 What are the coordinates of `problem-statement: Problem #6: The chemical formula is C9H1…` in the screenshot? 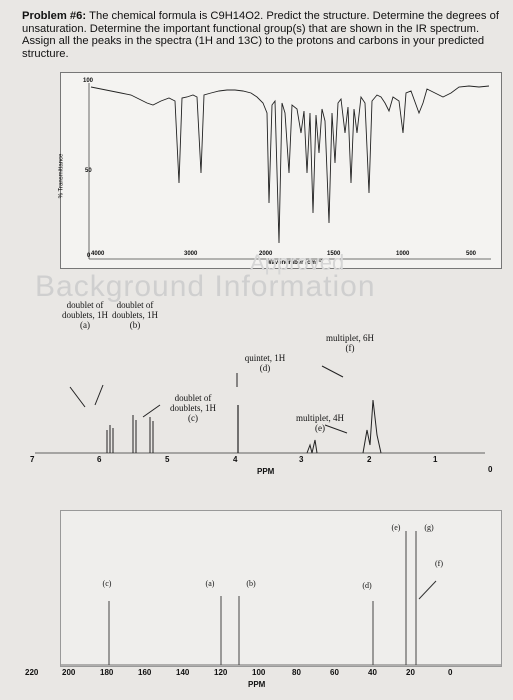 It's located at (262, 35).